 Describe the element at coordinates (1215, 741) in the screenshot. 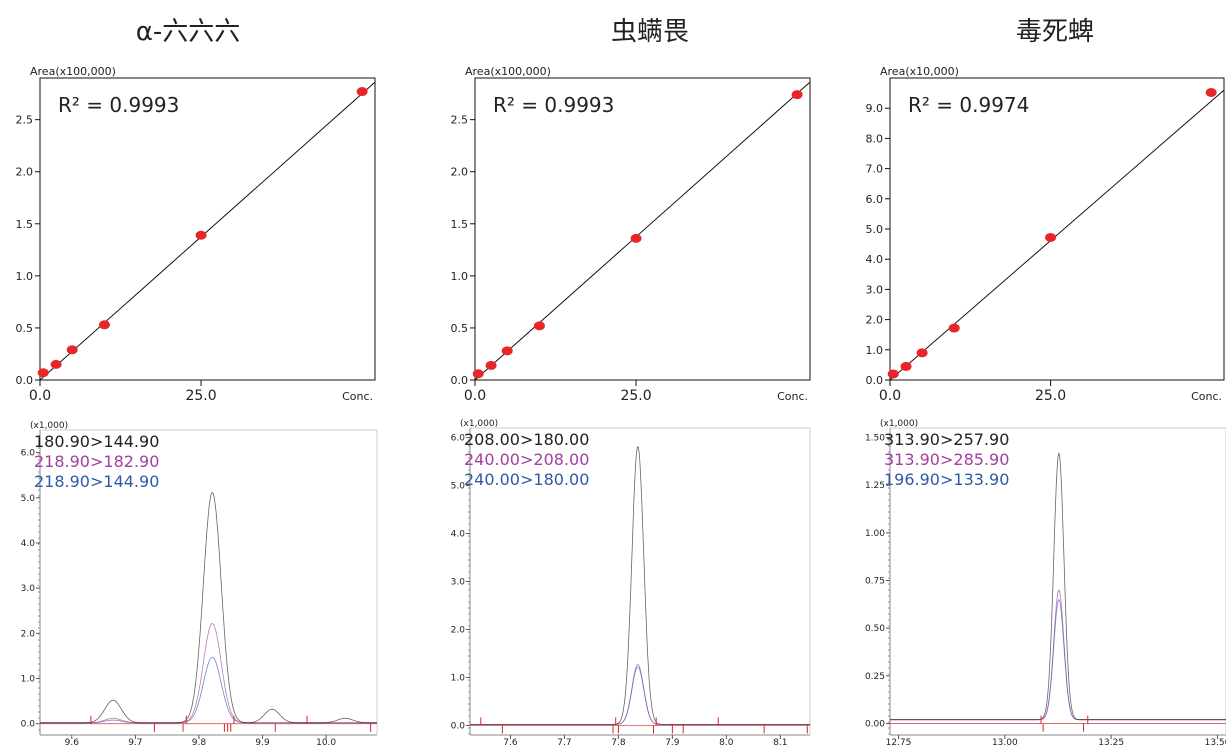

I see `x-tick-label: 13.50` at that location.